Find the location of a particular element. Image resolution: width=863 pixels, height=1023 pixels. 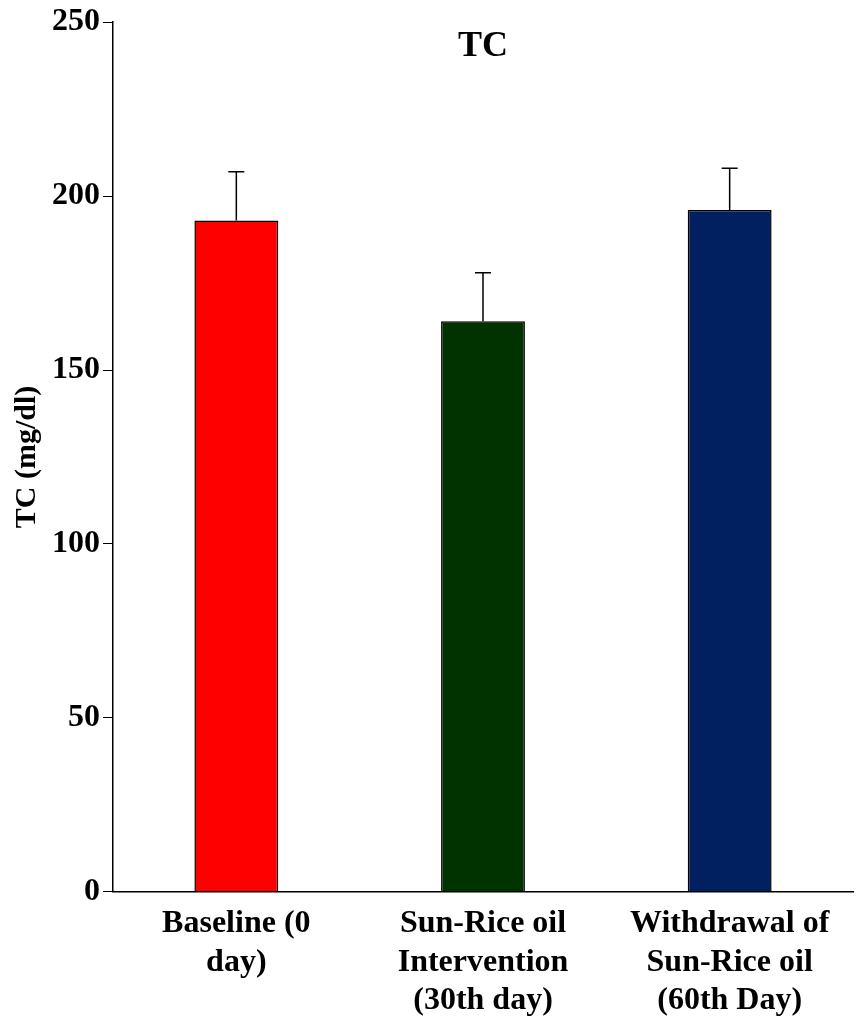

chart-title: TC is located at coordinates (483, 44).